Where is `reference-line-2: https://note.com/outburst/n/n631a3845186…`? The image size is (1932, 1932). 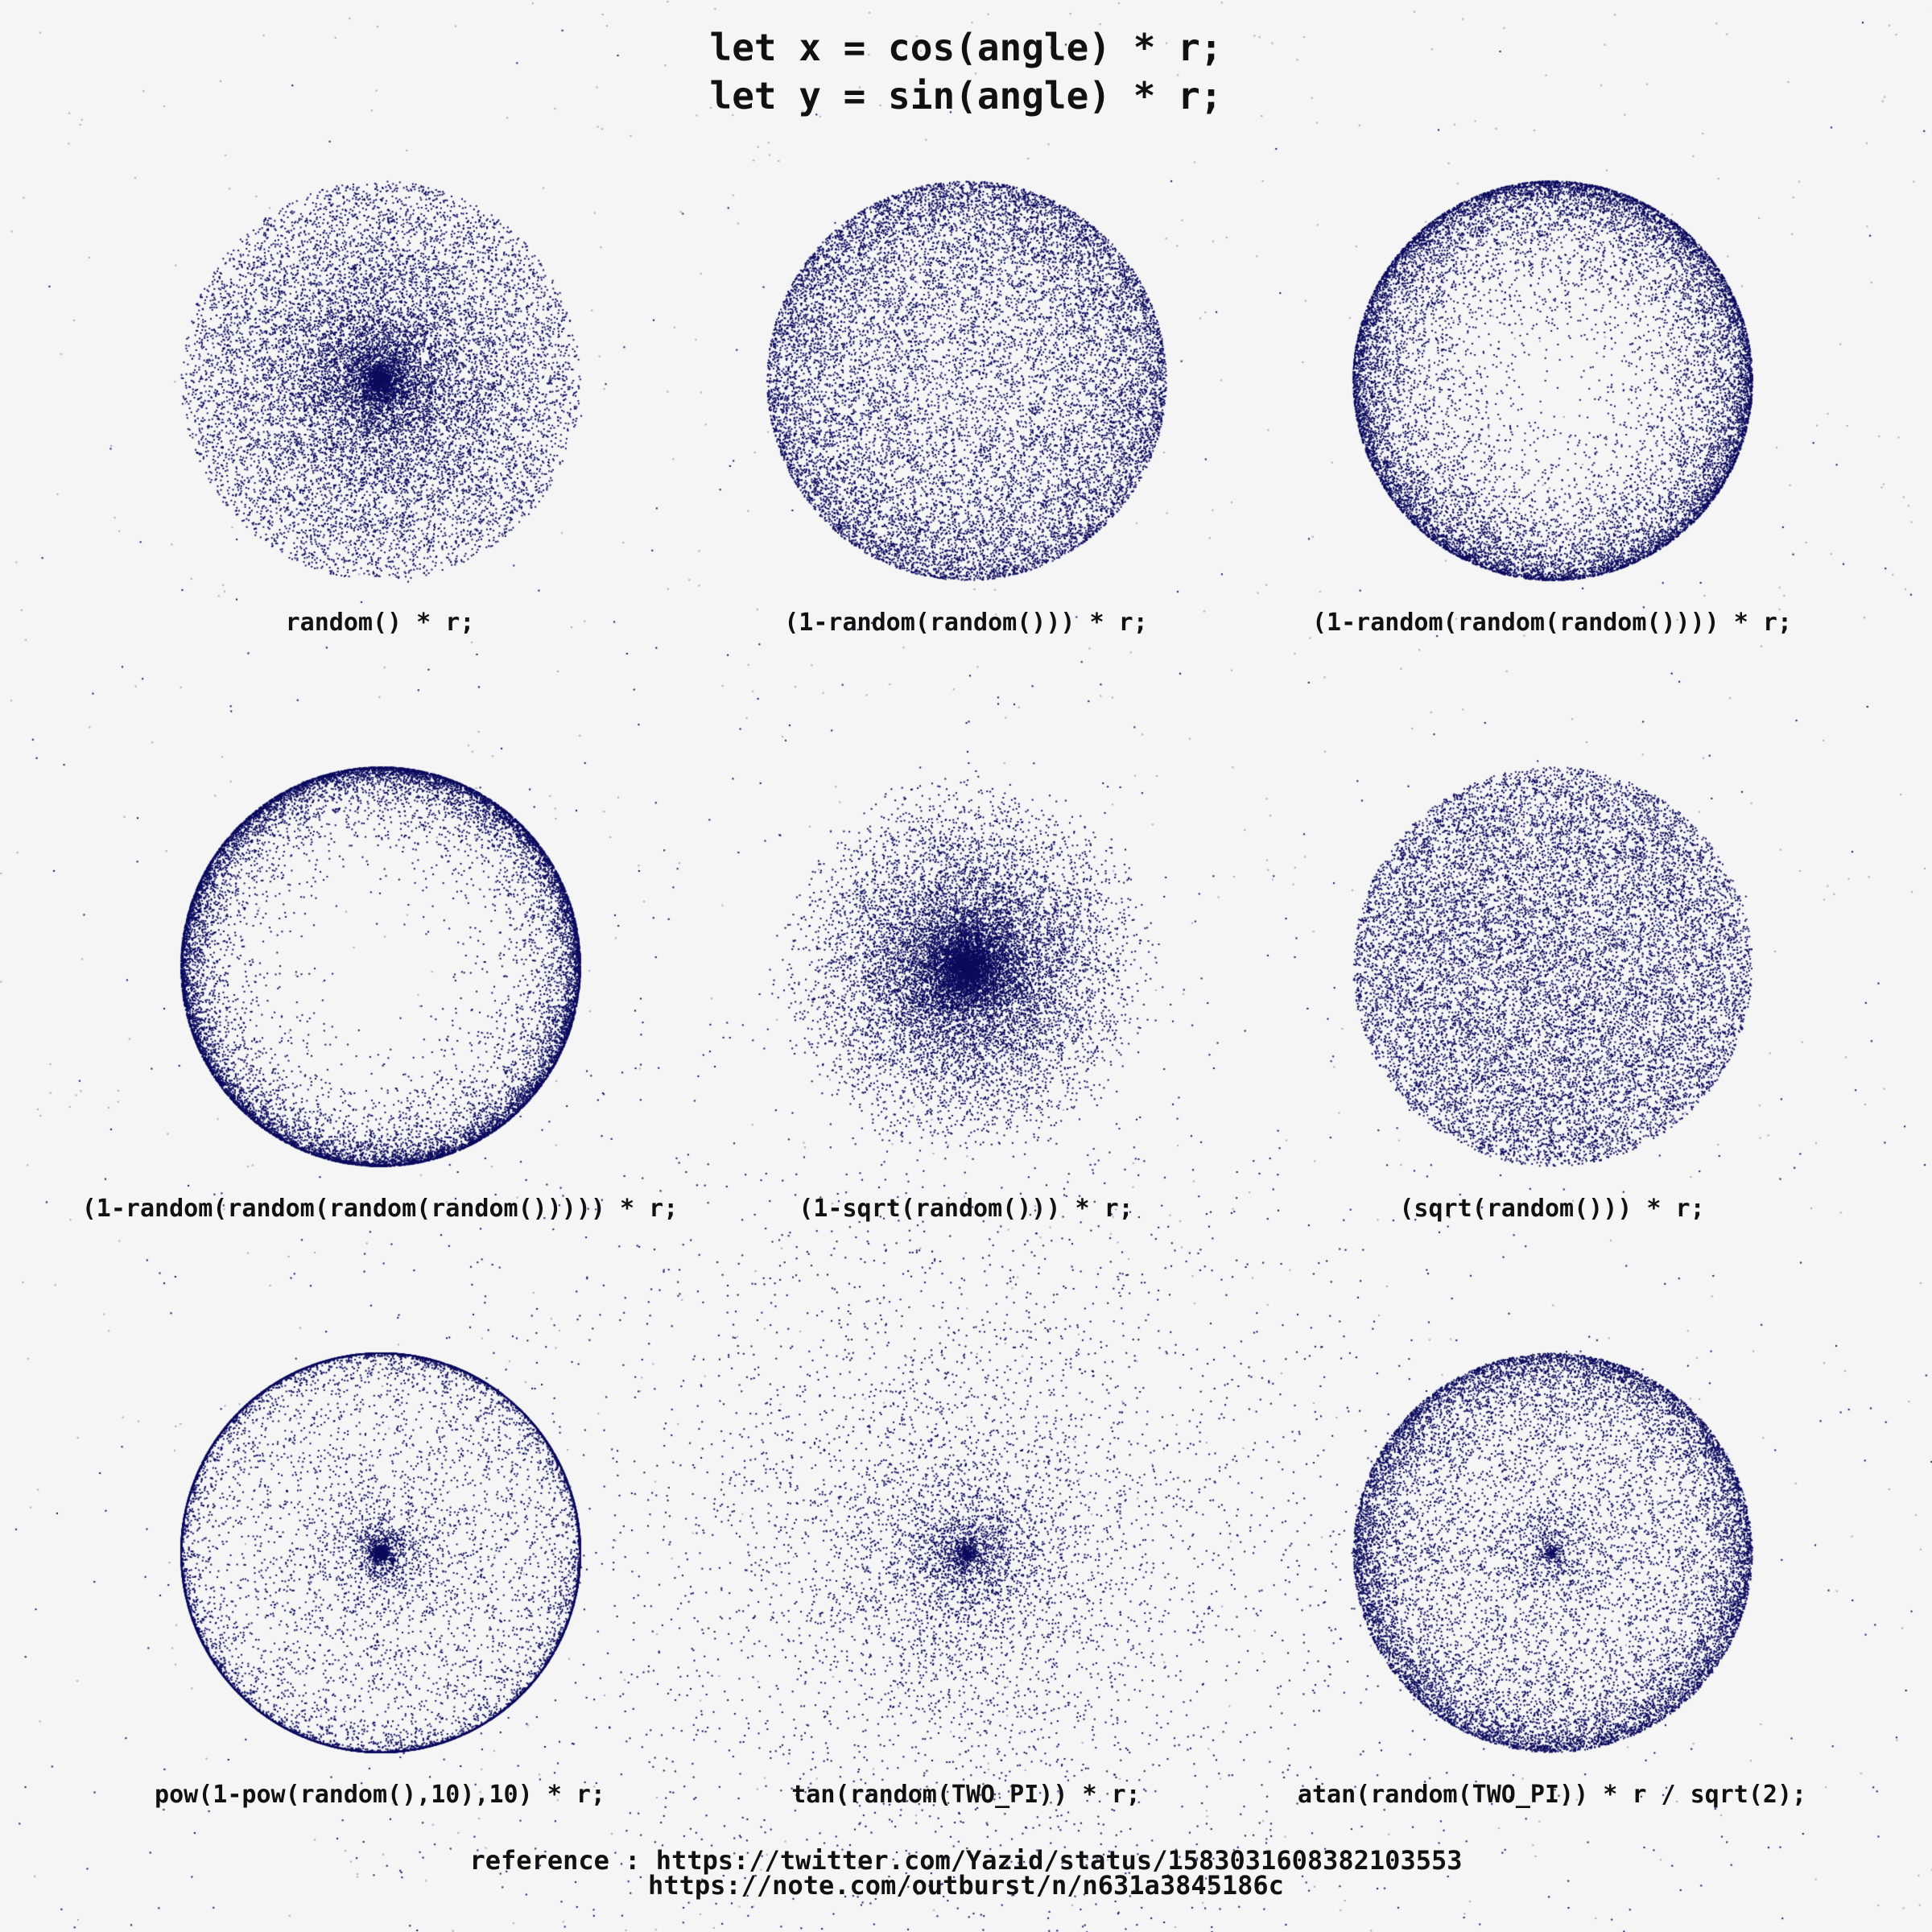 reference-line-2: https://note.com/outburst/n/n631a3845186… is located at coordinates (966, 1885).